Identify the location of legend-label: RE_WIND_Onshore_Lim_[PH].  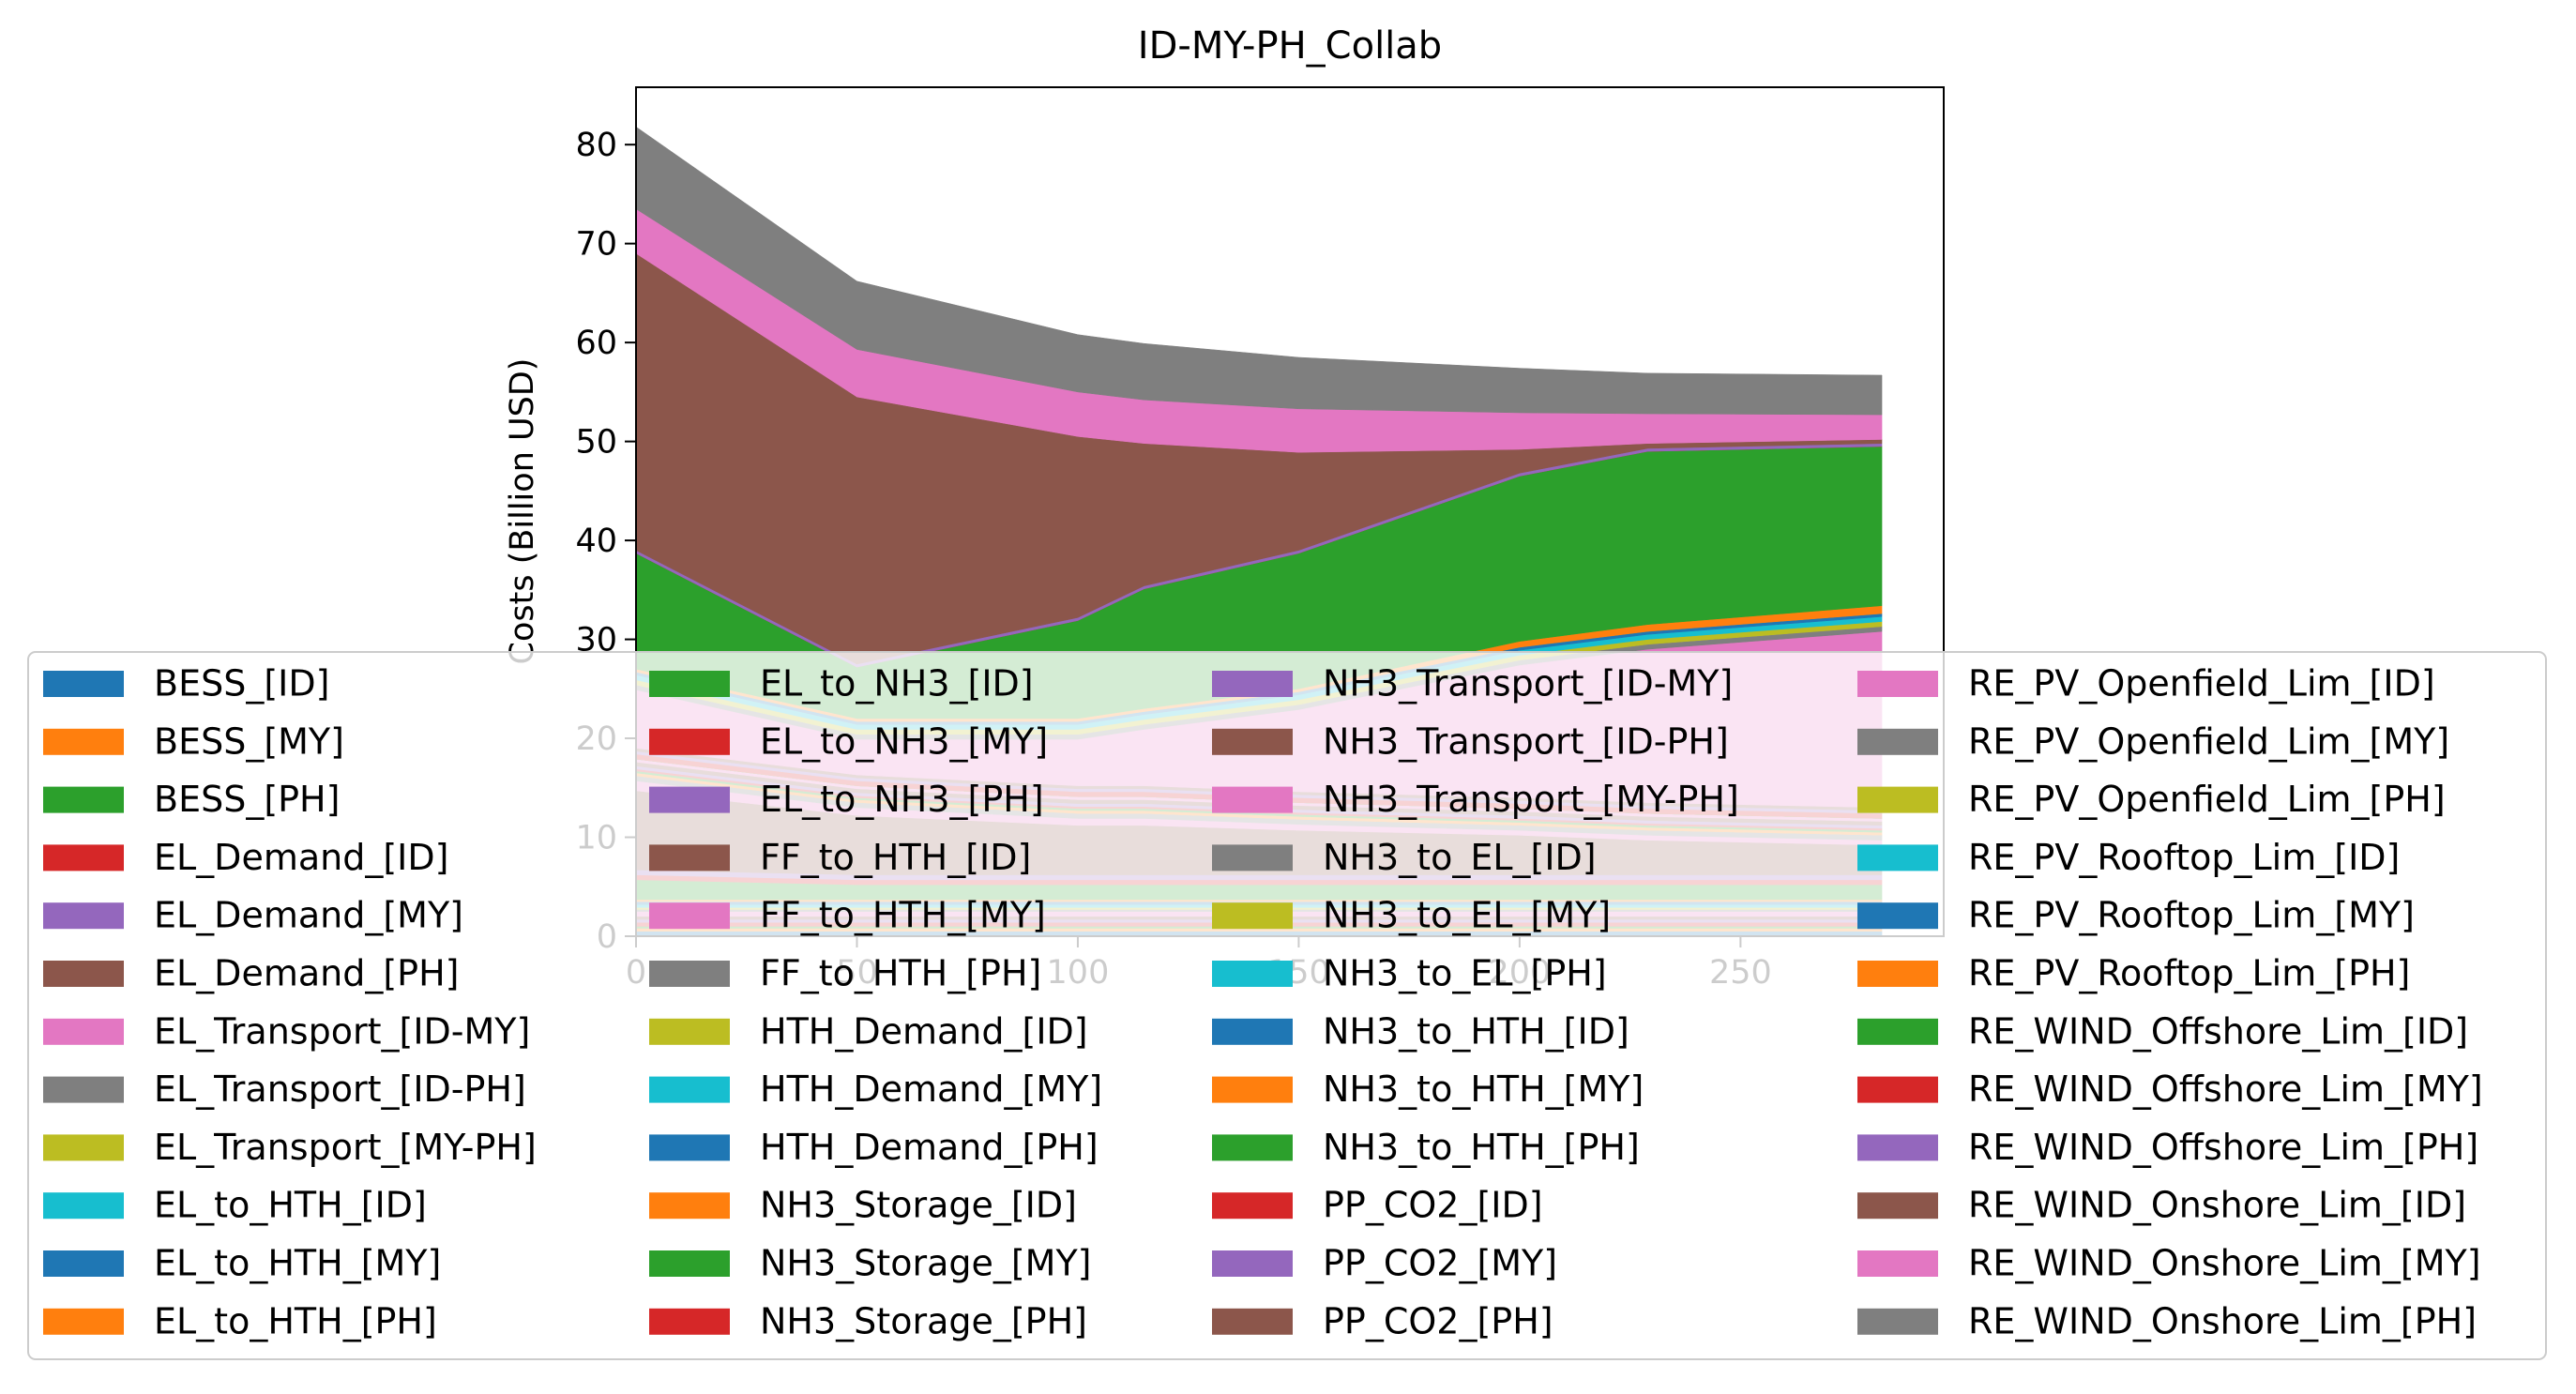
(2222, 1320).